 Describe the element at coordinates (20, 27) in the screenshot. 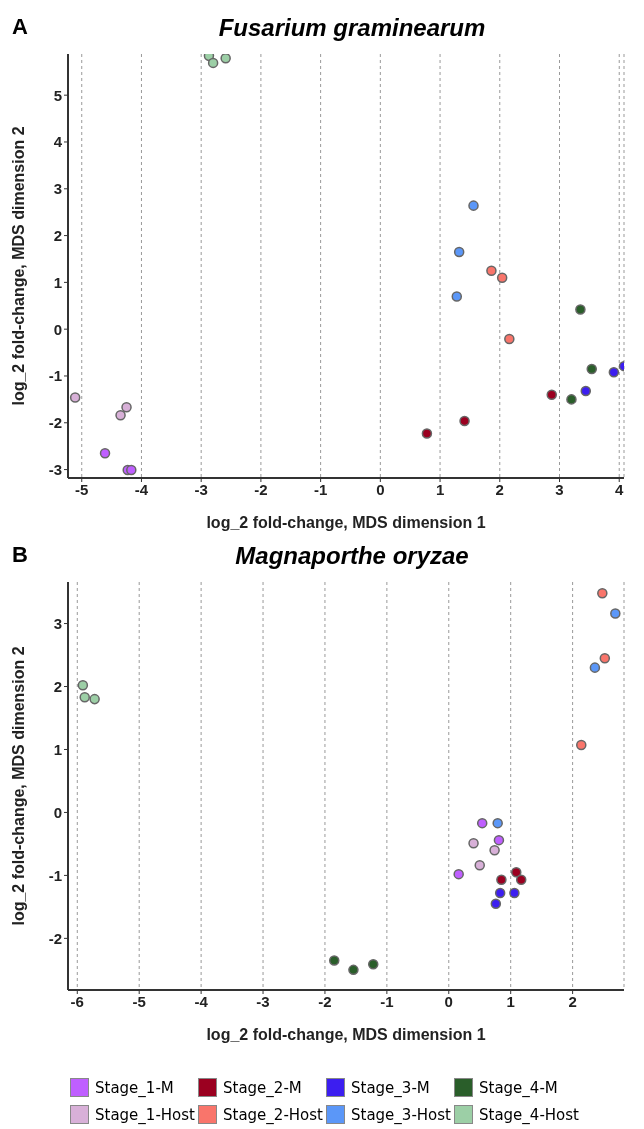

I see `text: A` at that location.